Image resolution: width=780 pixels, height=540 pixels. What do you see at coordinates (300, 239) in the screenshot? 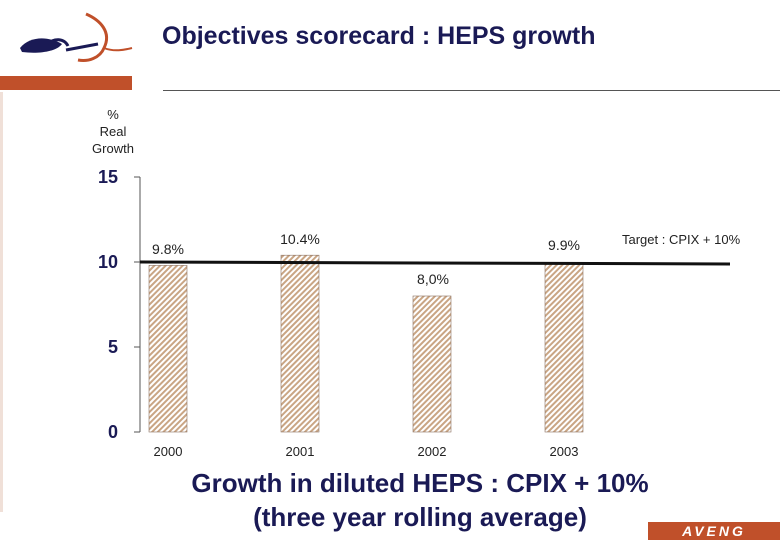
I see `data-label: 10.4%` at bounding box center [300, 239].